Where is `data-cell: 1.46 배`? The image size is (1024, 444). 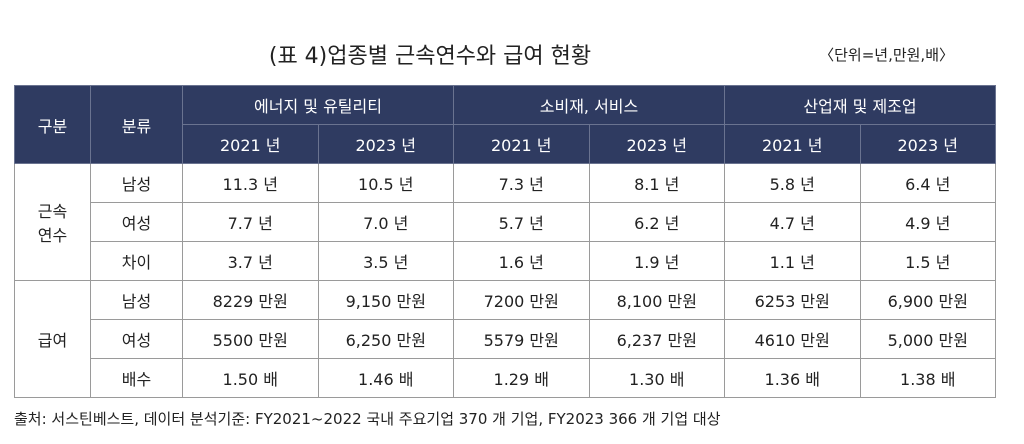
data-cell: 1.46 배 is located at coordinates (385, 378).